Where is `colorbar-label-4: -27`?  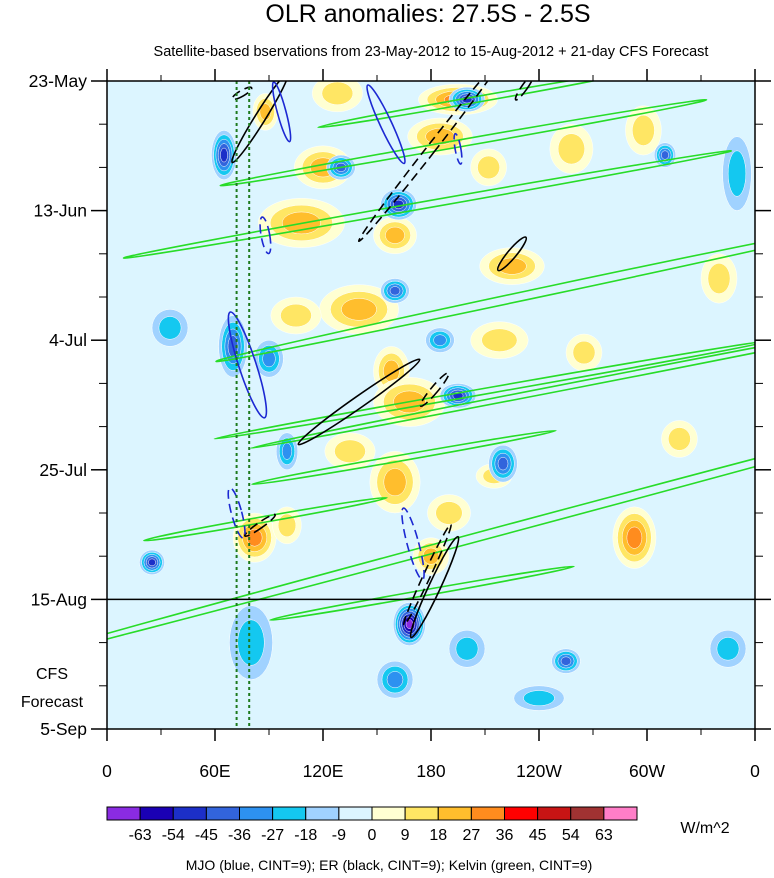
colorbar-label-4: -27 is located at coordinates (272, 835).